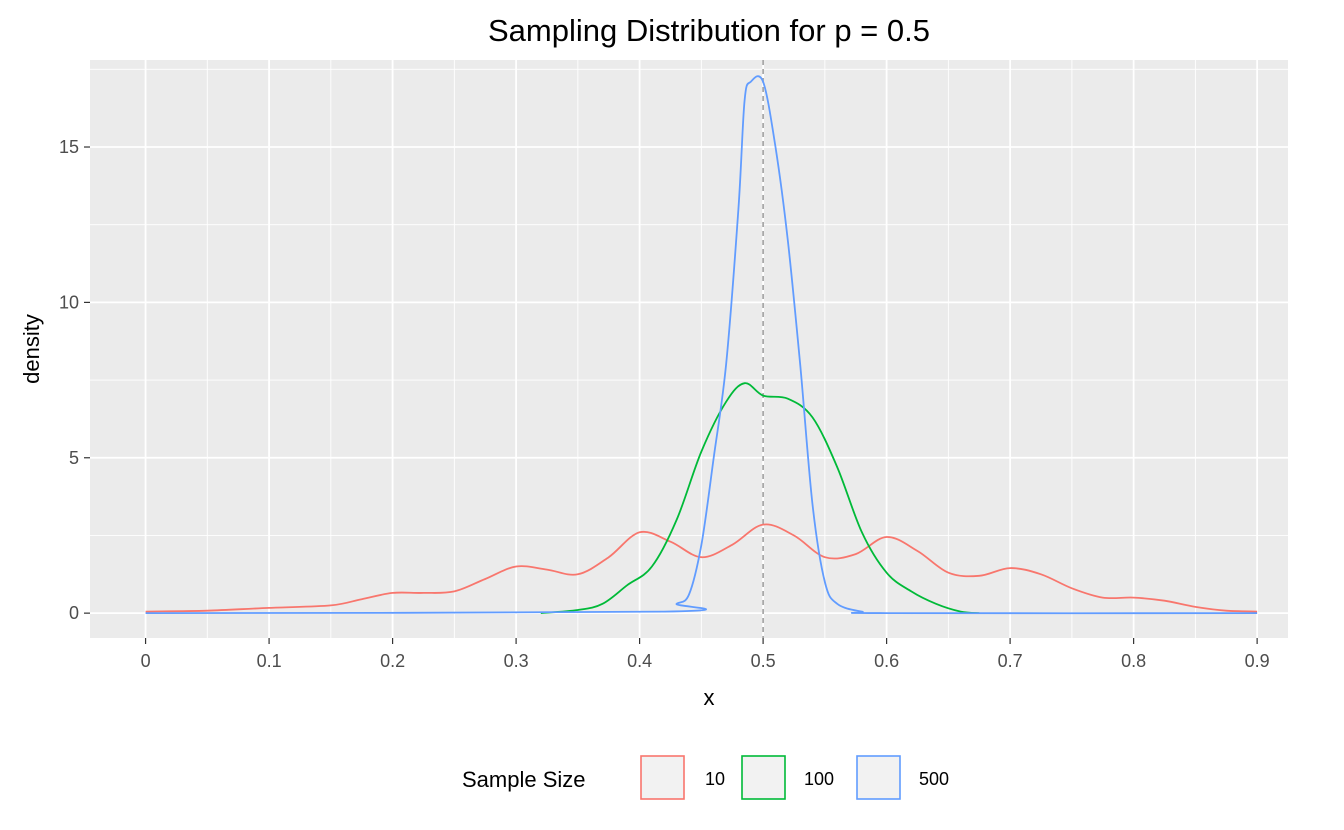 The height and width of the screenshot is (830, 1344). I want to click on x-tick-label: 0, so click(146, 661).